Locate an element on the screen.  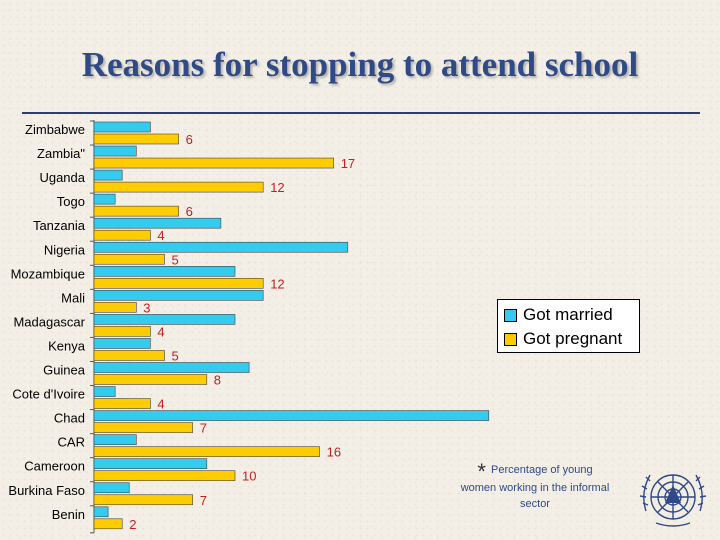
category-label: Chad is located at coordinates (69, 418).